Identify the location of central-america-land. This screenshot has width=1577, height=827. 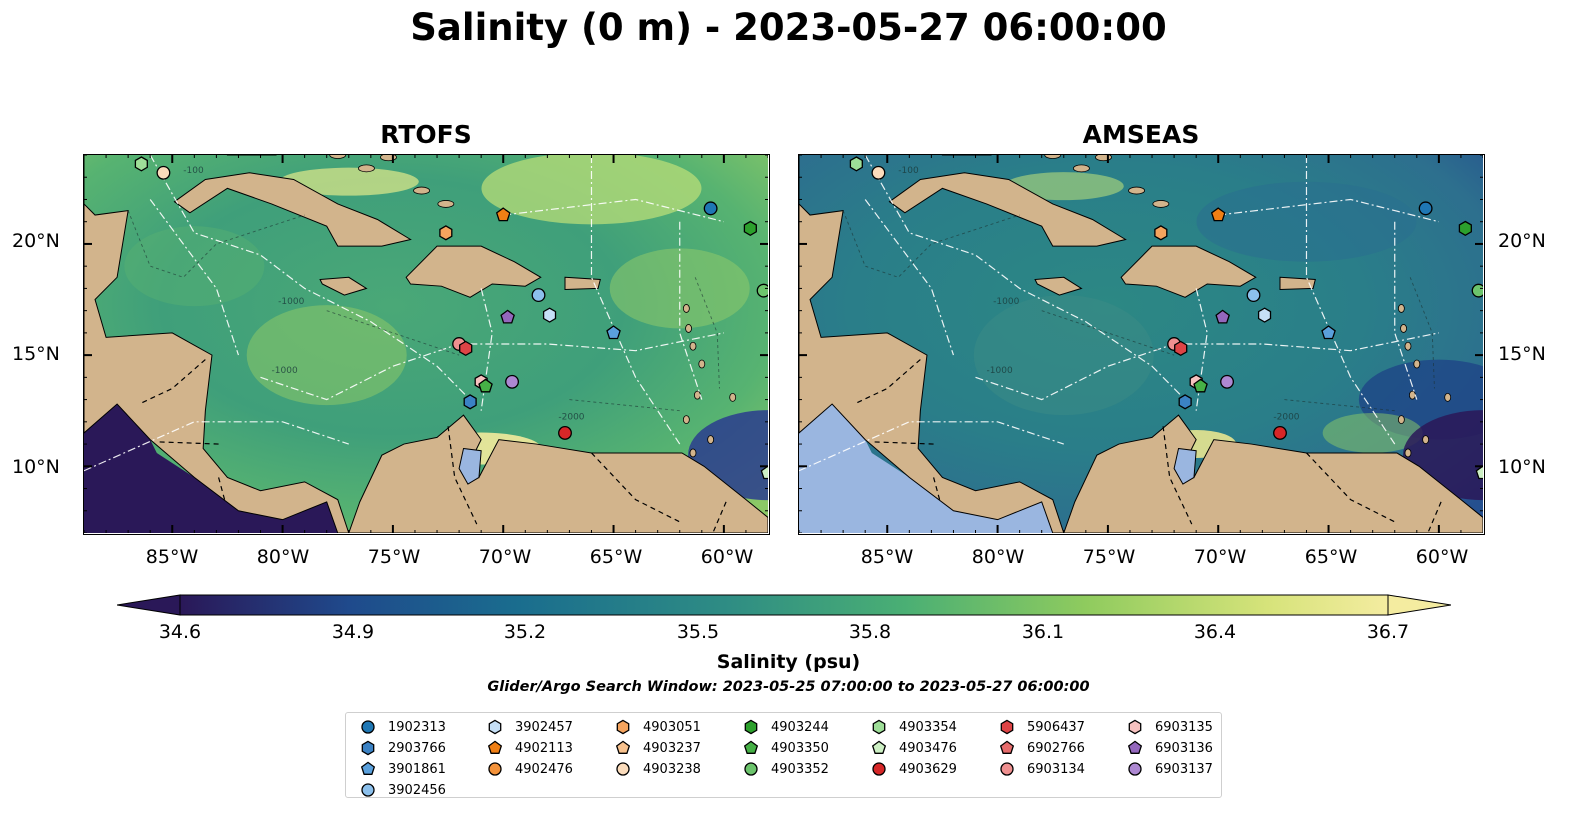
(217, 344).